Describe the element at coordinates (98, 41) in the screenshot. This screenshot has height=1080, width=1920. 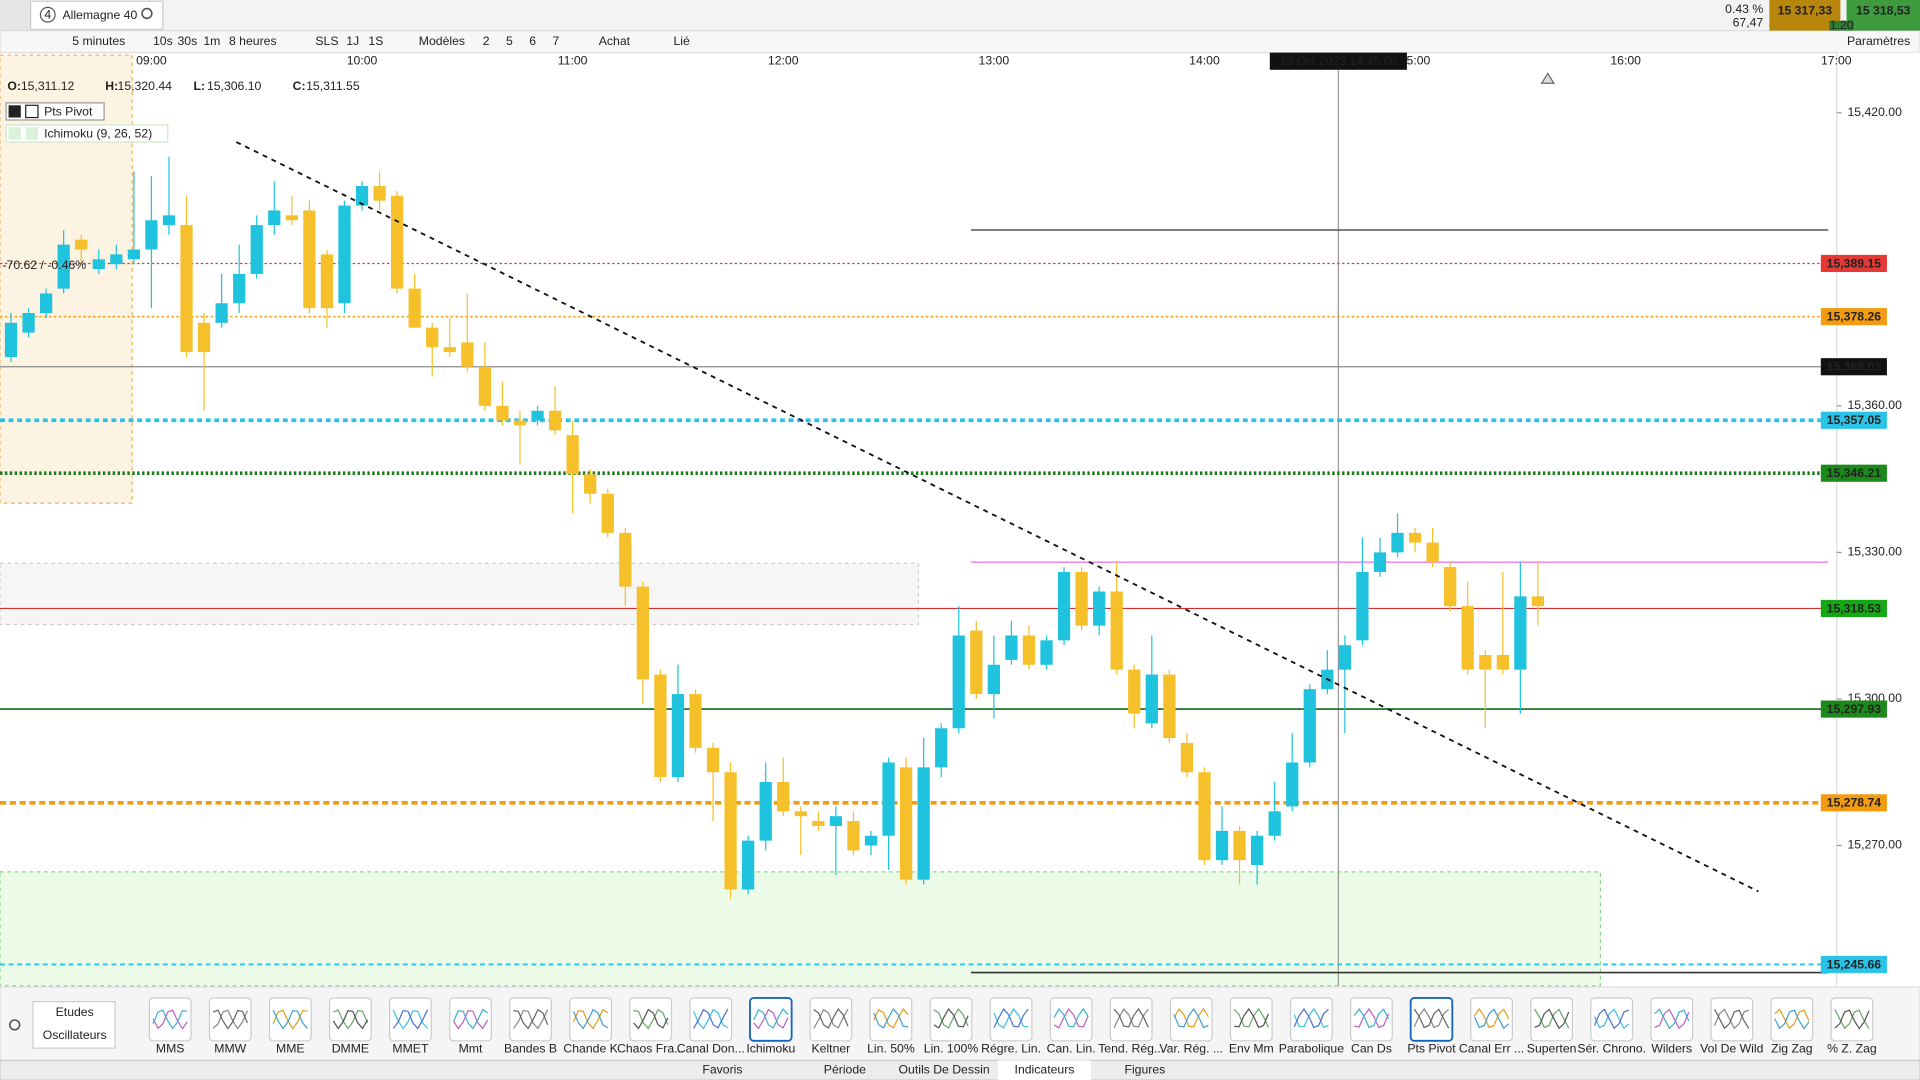
I see `timeframe: 5 minutes` at that location.